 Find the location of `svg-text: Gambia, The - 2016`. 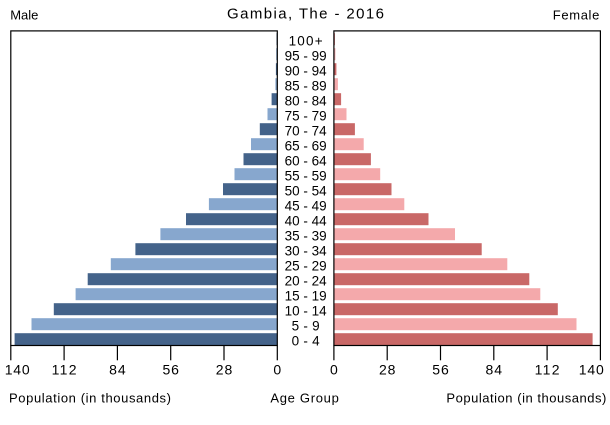

svg-text: Gambia, The - 2016 is located at coordinates (305, 14).